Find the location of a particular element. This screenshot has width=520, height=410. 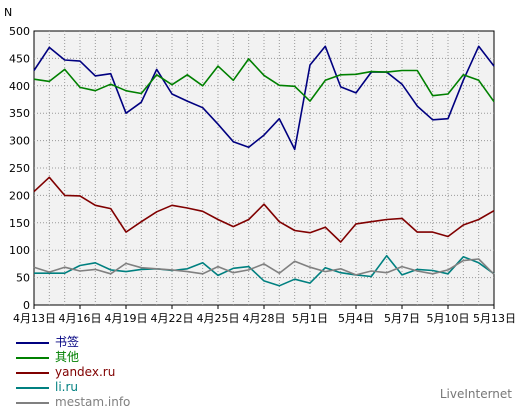

x-tick-label: 4月16日 is located at coordinates (80, 318).